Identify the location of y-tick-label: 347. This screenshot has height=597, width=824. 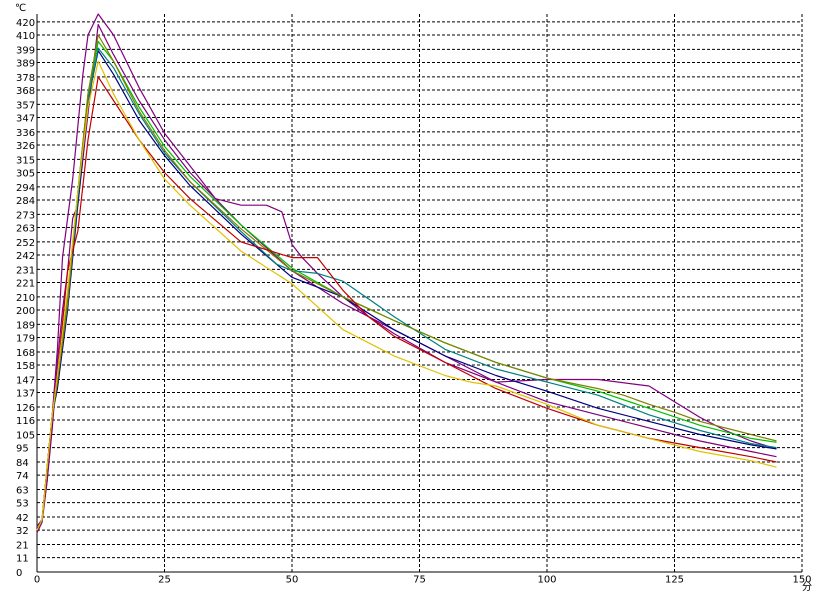
(25, 118).